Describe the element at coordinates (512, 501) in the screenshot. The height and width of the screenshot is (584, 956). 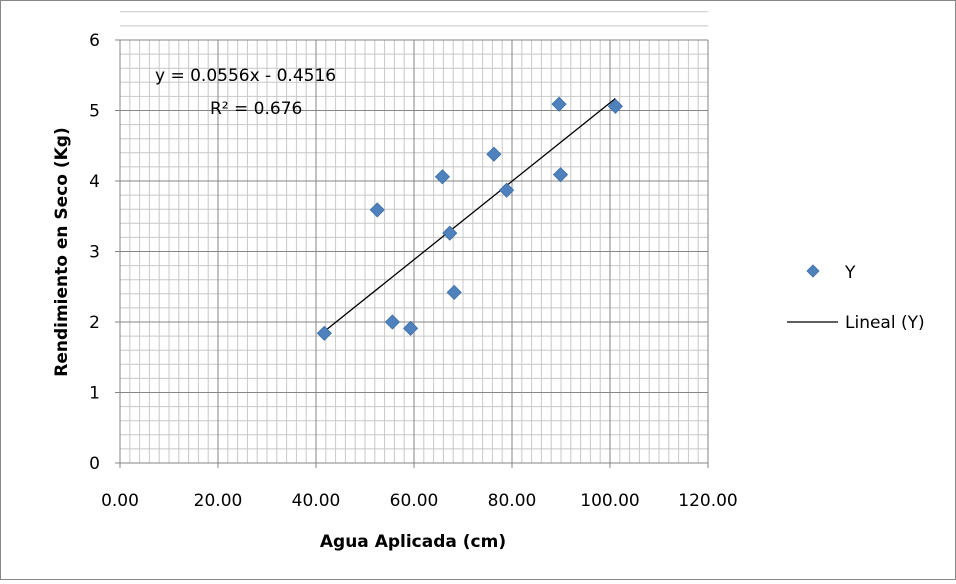
I see `x-tick-label: 80.00` at that location.